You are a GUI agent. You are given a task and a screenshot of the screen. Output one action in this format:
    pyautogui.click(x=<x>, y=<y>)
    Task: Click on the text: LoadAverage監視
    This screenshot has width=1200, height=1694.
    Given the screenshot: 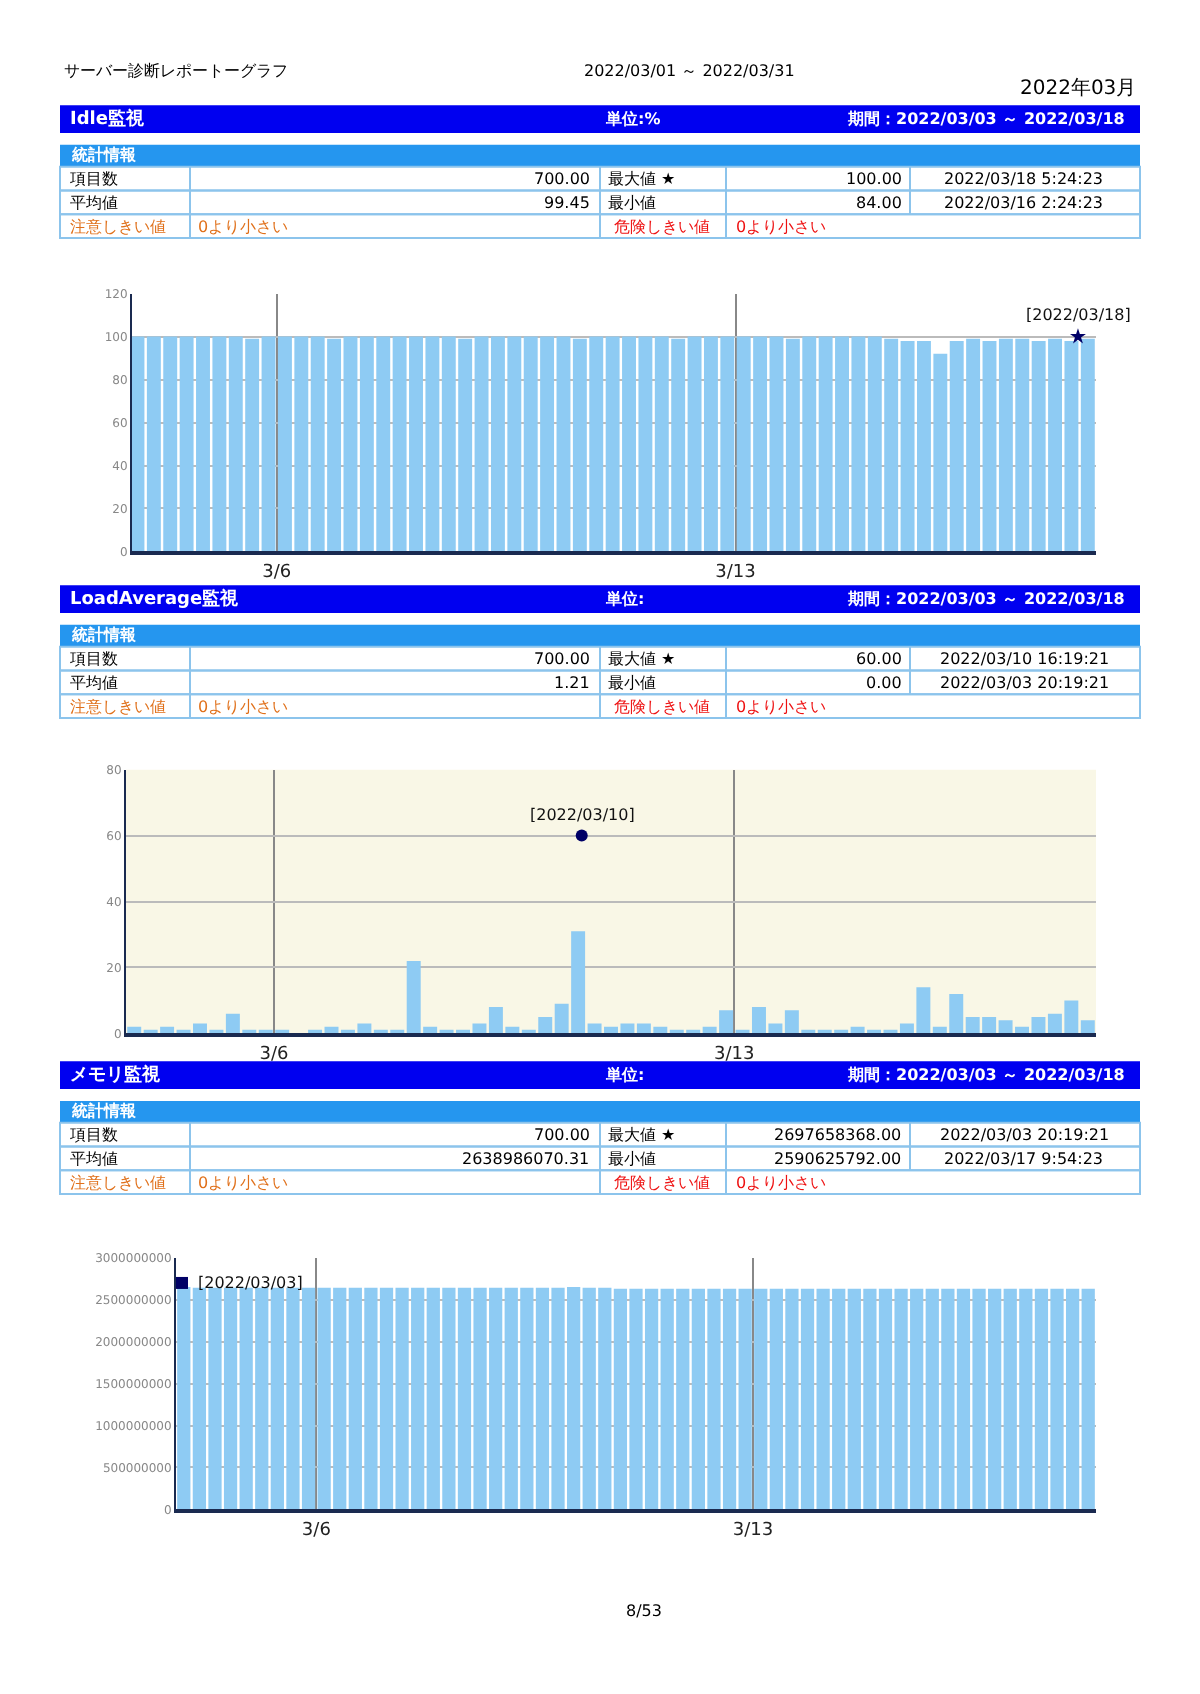 What is the action you would take?
    pyautogui.click(x=155, y=599)
    